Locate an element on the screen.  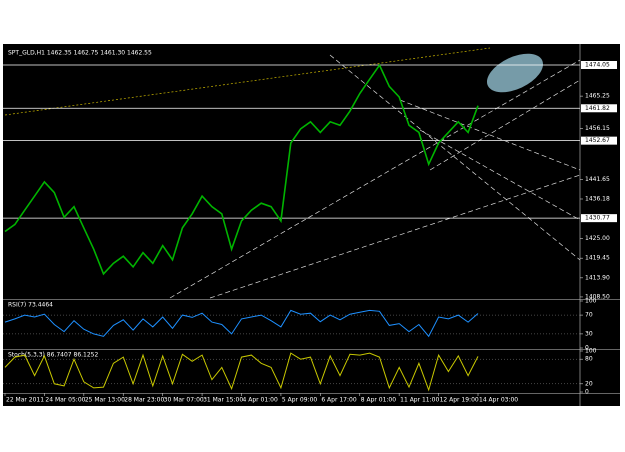
highlight-ellipse is located at coordinates (515, 73).